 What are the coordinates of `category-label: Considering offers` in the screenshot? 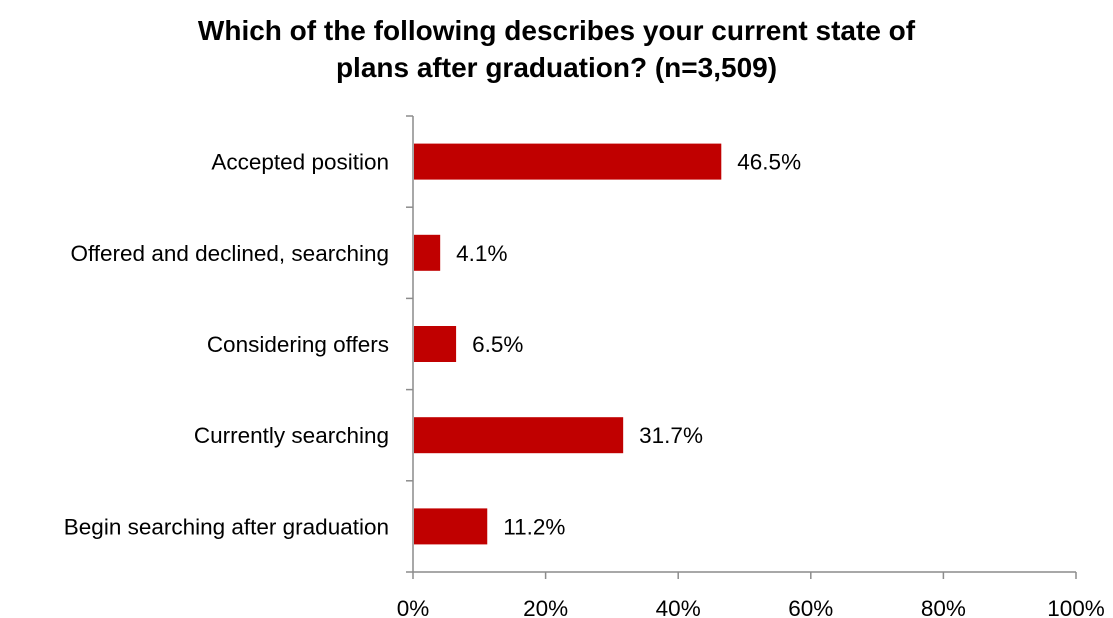 It's located at (298, 344).